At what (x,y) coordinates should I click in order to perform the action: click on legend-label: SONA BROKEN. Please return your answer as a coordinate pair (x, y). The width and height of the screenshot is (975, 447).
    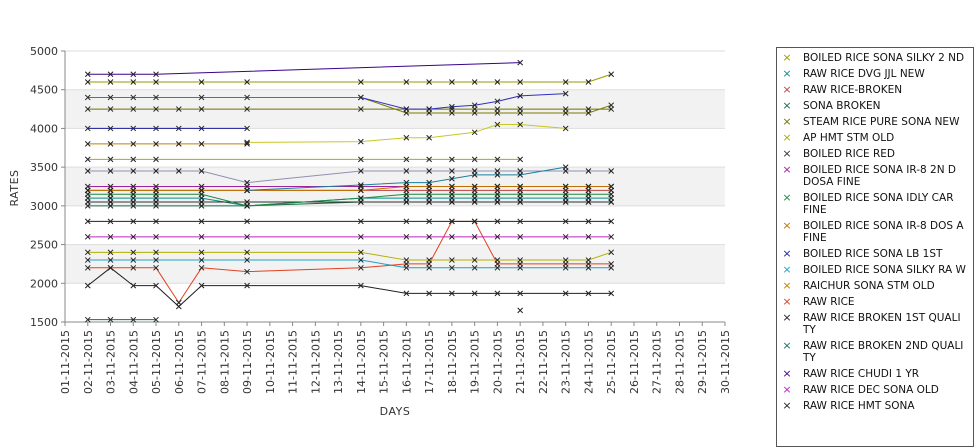
    Looking at the image, I should click on (842, 106).